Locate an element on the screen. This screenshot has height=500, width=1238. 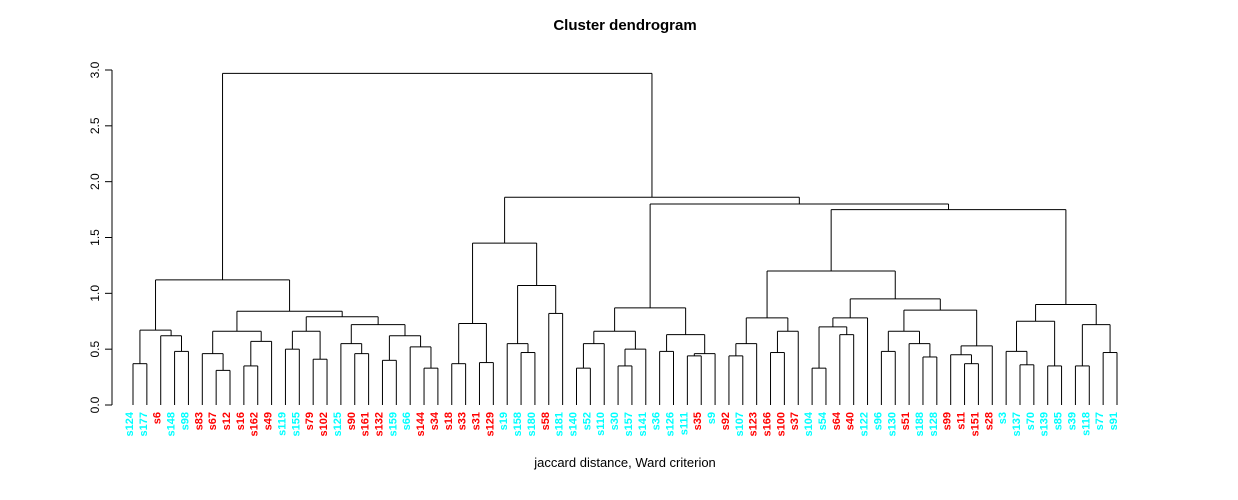
leaf-label: s34 is located at coordinates (435, 420).